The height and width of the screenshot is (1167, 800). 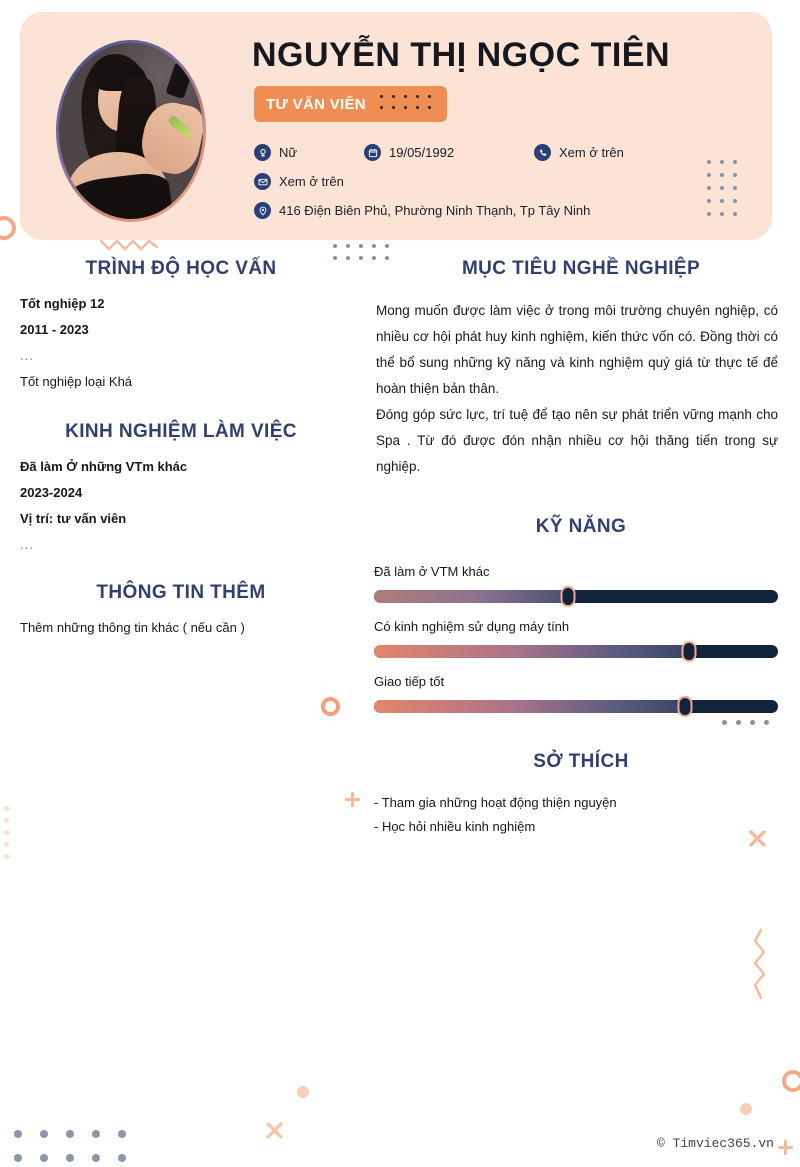 I want to click on job-title-badge: TƯ VẤN VIÊN, so click(x=350, y=104).